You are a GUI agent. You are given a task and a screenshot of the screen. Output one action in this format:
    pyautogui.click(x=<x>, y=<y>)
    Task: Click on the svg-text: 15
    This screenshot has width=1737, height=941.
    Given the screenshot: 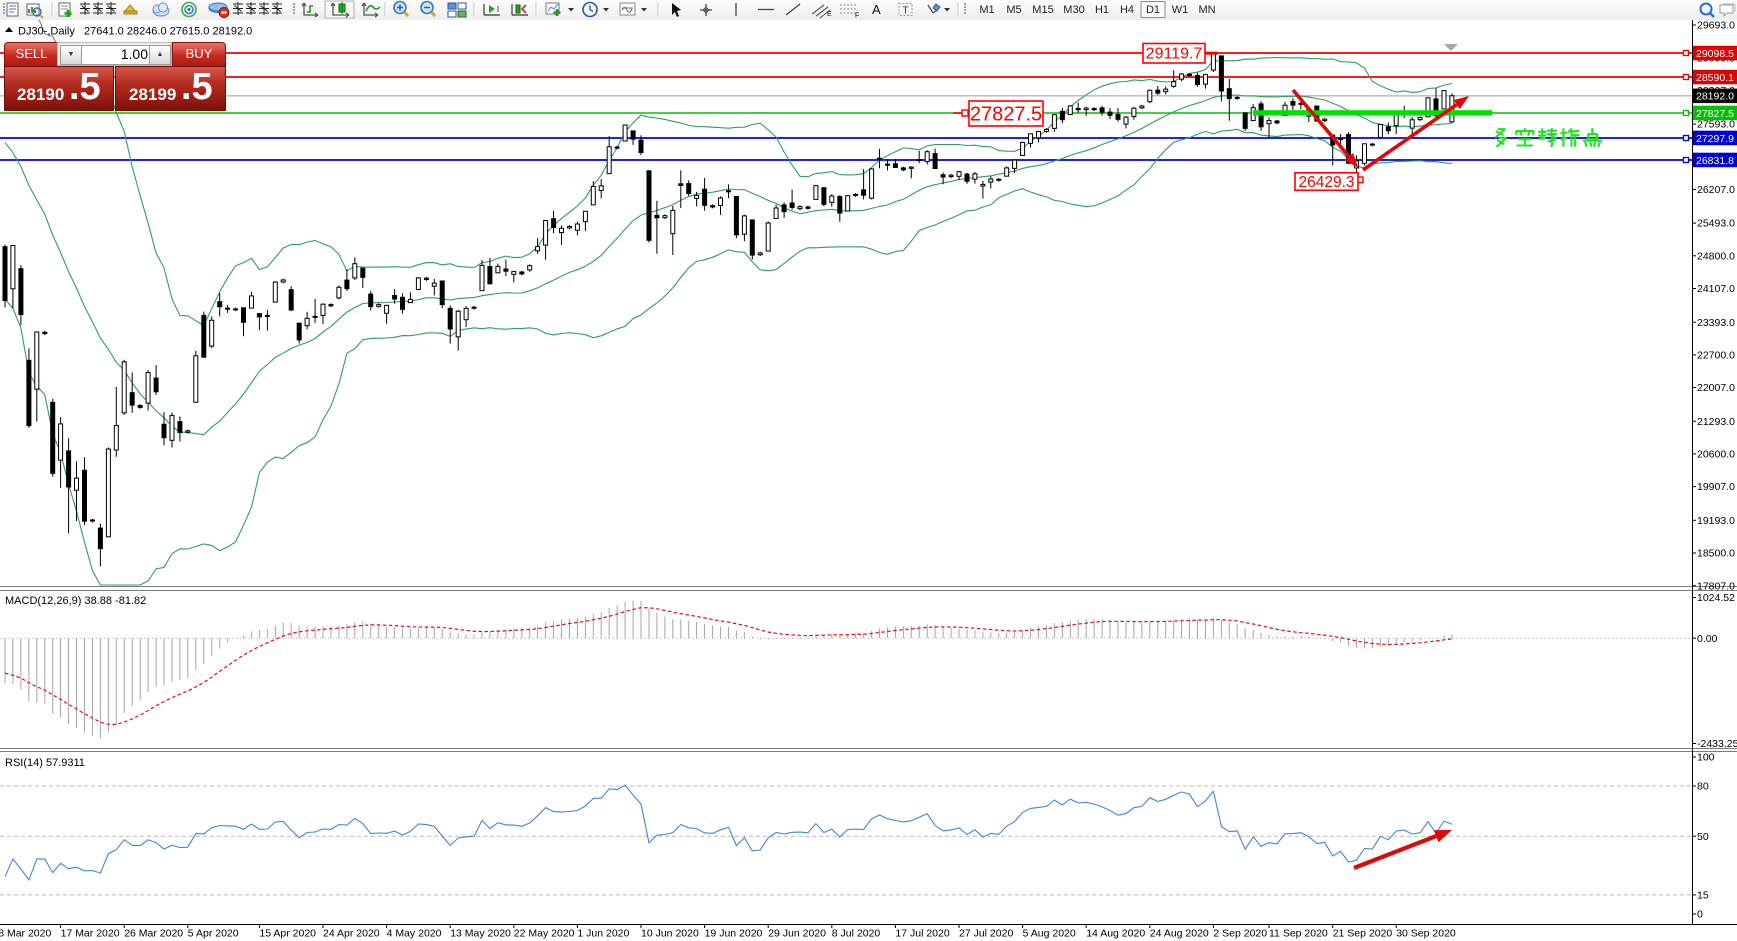 What is the action you would take?
    pyautogui.click(x=1703, y=896)
    